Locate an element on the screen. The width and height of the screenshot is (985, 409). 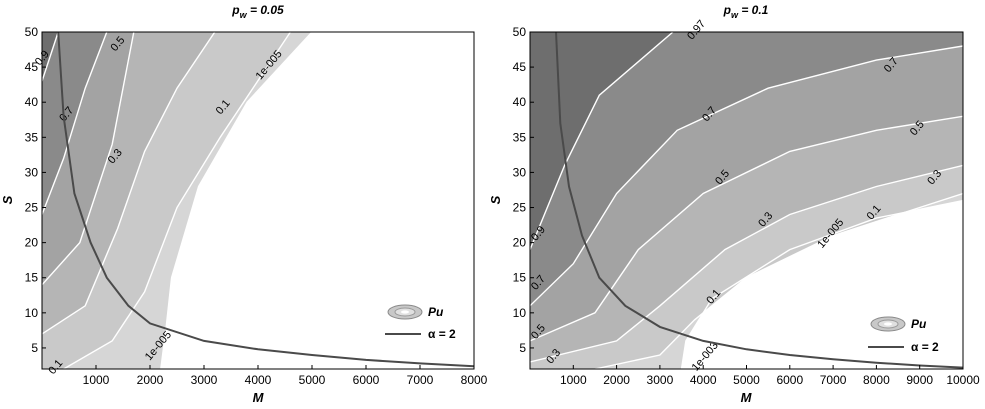
panel-title: pw = 0.1 is located at coordinates (746, 11).